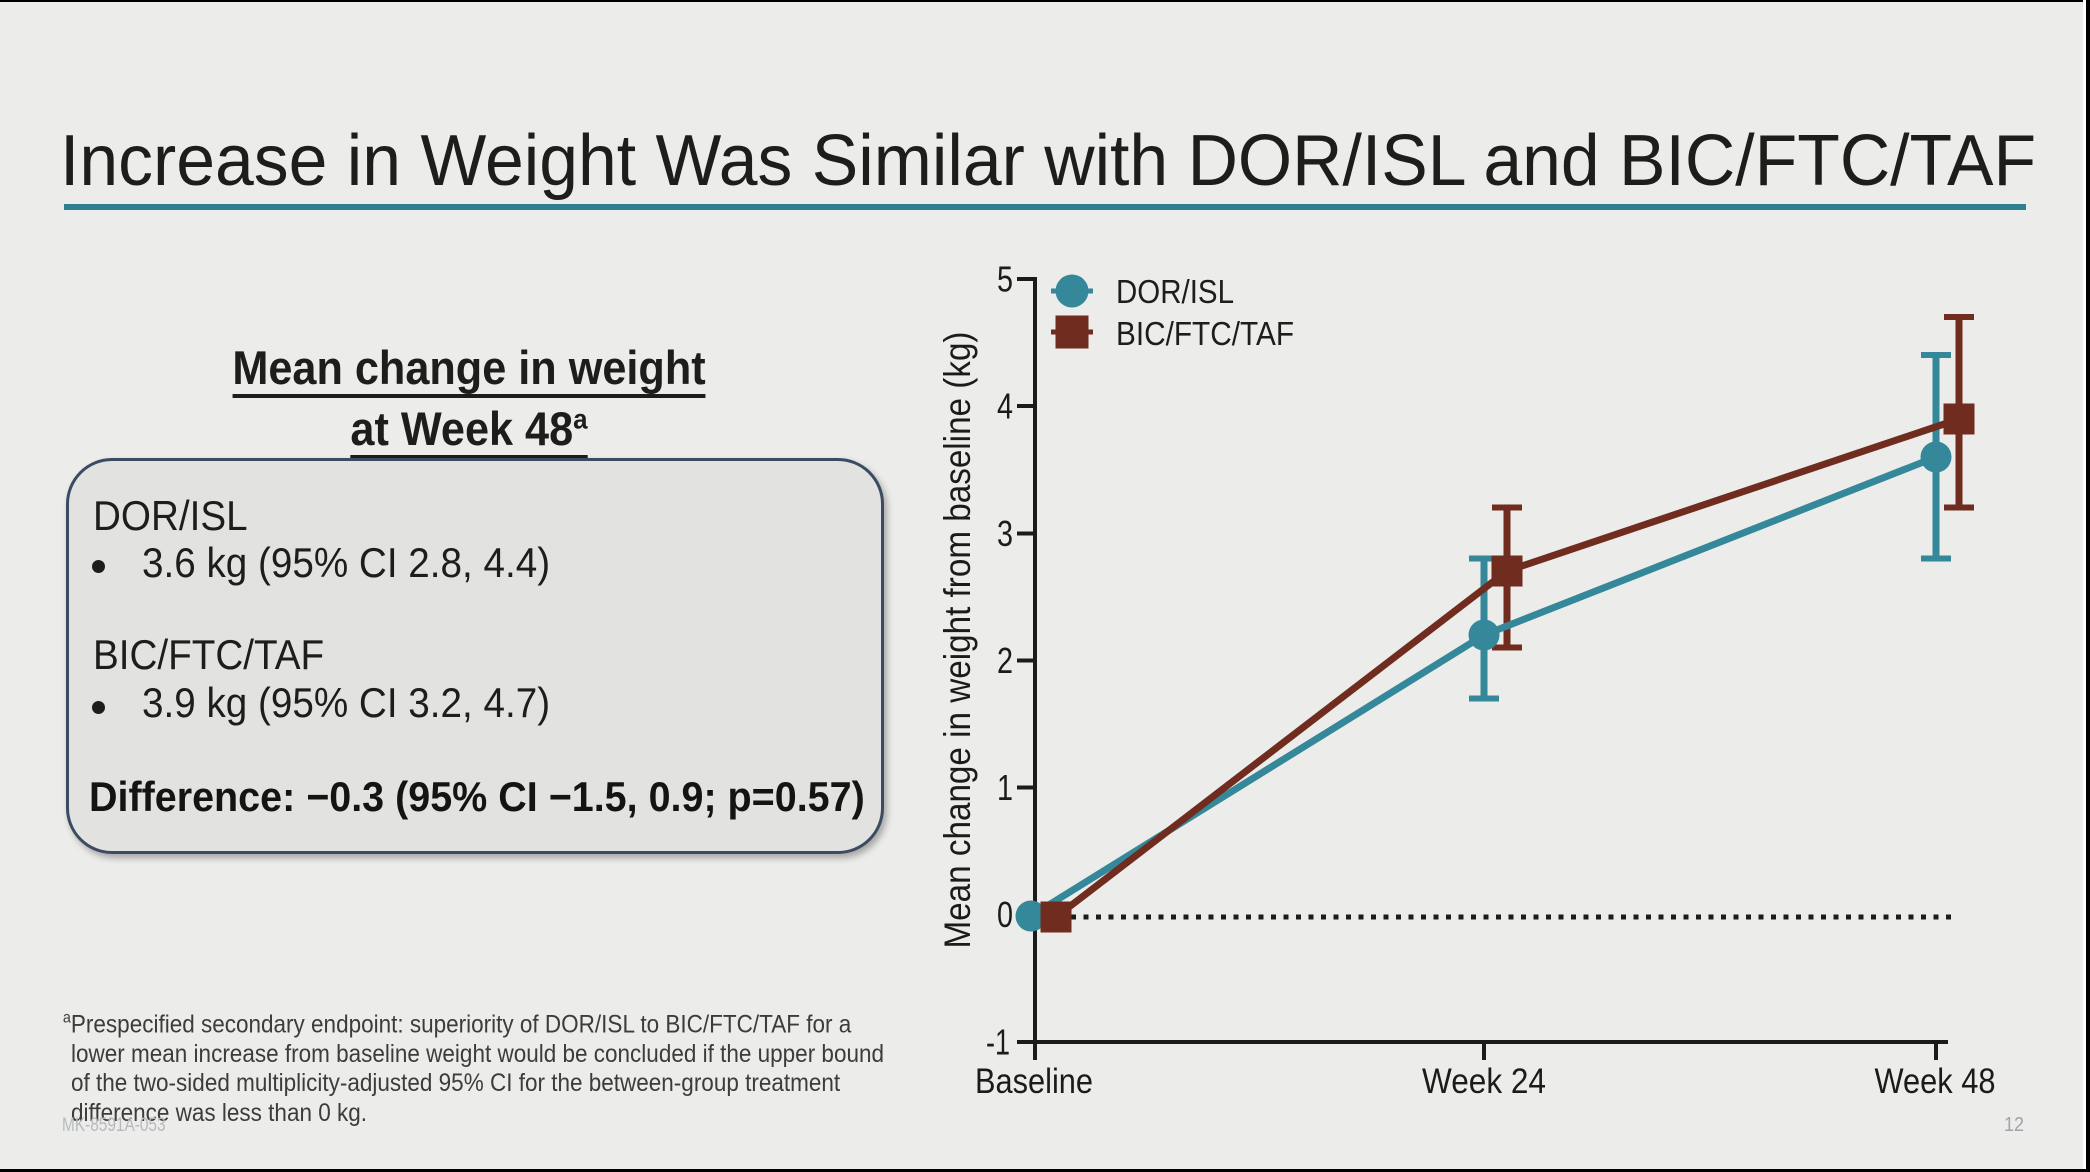 The image size is (2090, 1172). What do you see at coordinates (1005, 660) in the screenshot?
I see `svg-text: 2` at bounding box center [1005, 660].